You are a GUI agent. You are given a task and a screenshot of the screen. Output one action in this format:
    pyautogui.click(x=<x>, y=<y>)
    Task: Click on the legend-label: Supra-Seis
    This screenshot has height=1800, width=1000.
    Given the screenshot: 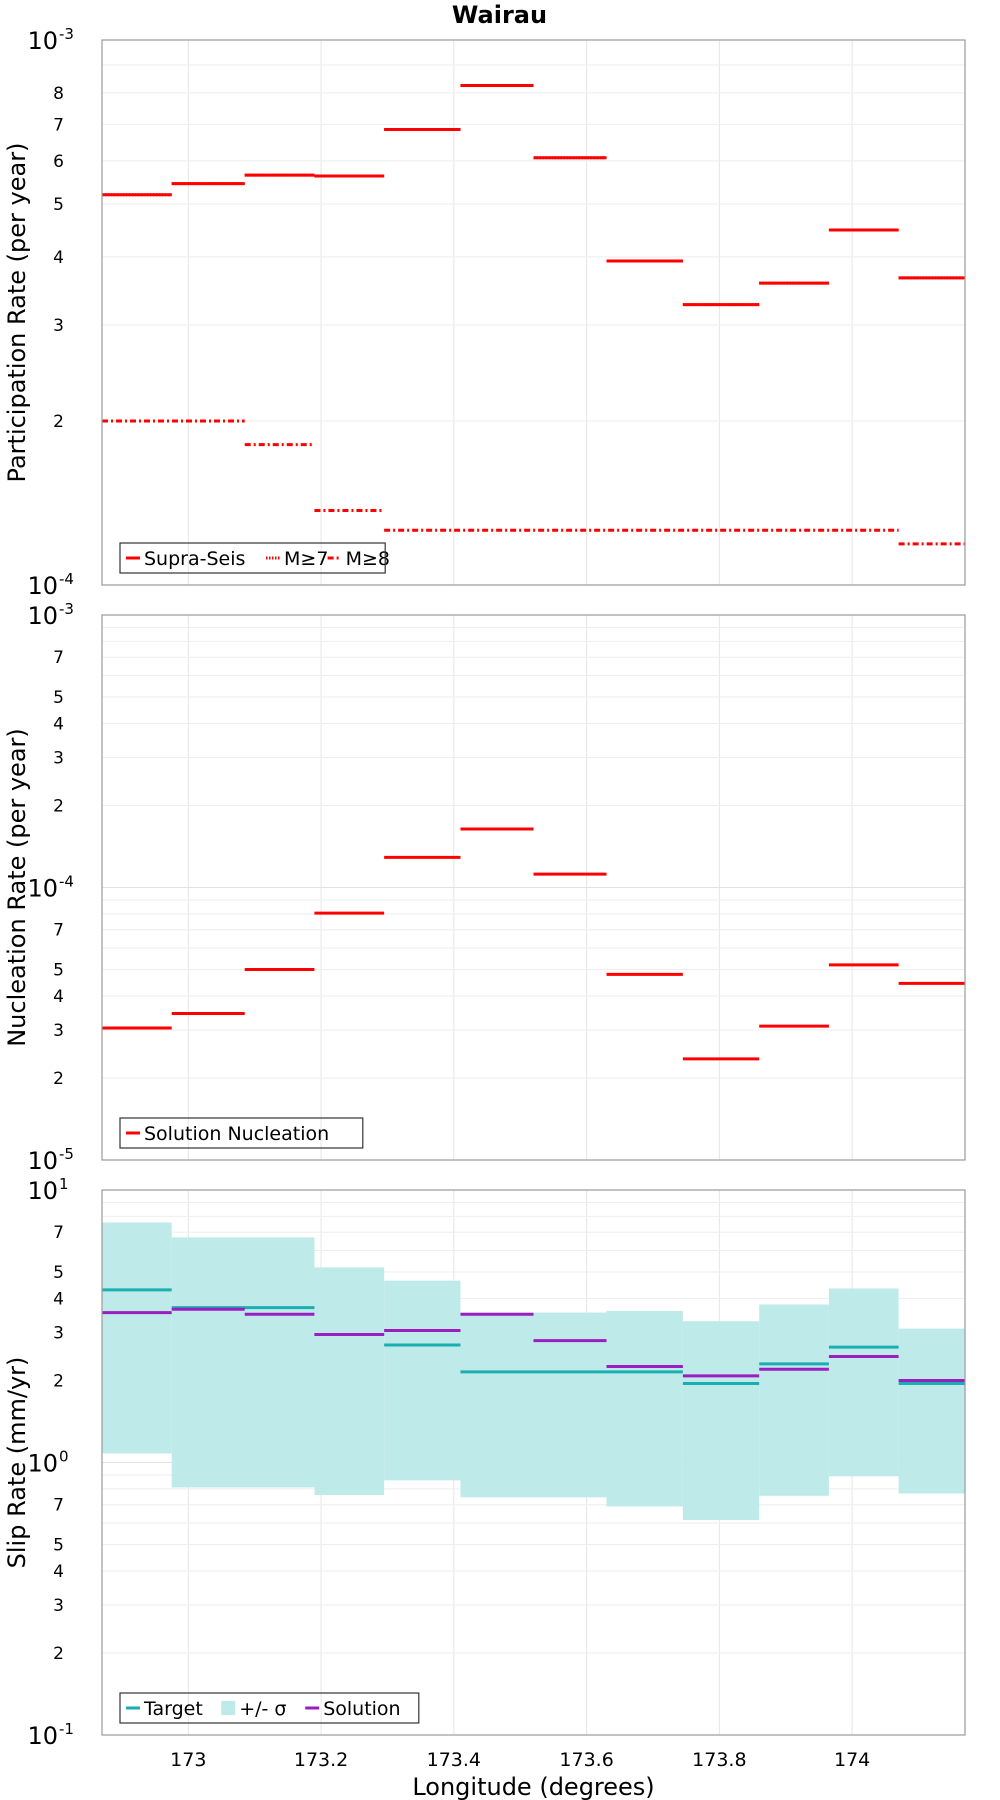 What is the action you would take?
    pyautogui.click(x=194, y=559)
    